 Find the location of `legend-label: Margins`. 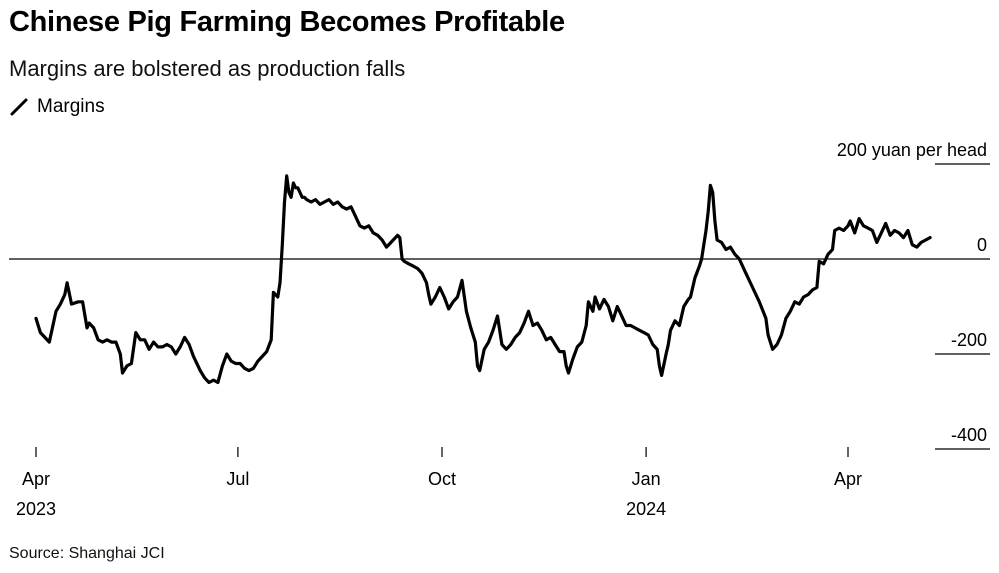

legend-label: Margins is located at coordinates (71, 106).